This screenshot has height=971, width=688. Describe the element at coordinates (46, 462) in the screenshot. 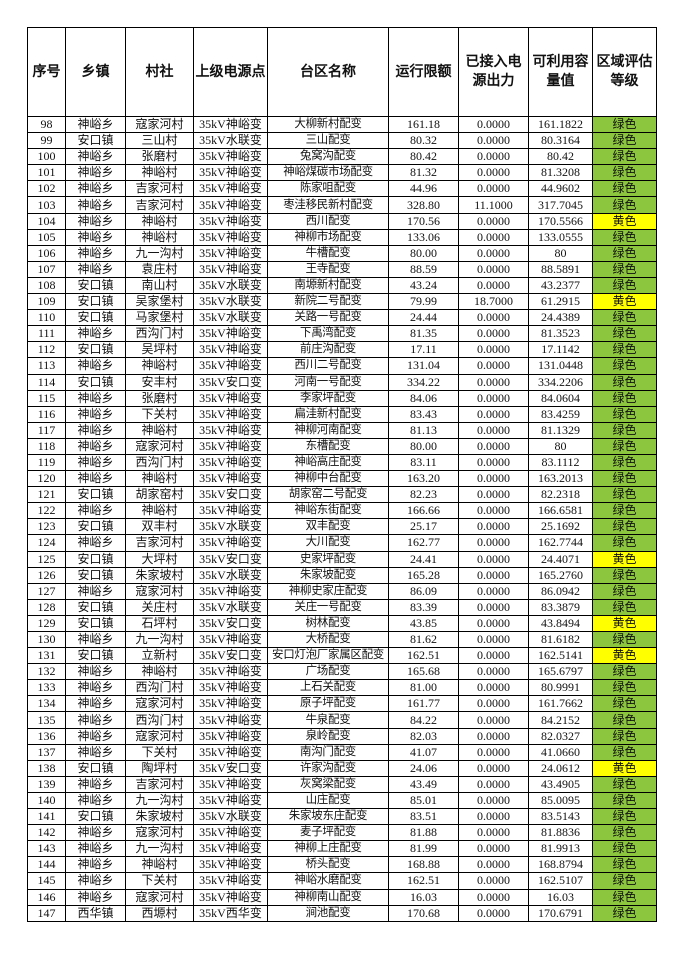

I see `cell-index: 119` at that location.